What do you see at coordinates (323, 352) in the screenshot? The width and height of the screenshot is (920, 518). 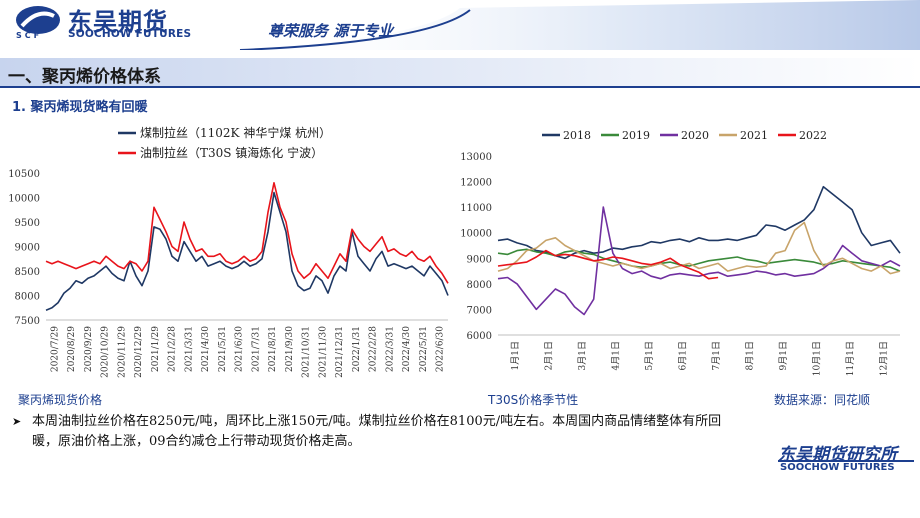 I see `x-tick-label: 2021/11/30` at bounding box center [323, 352].